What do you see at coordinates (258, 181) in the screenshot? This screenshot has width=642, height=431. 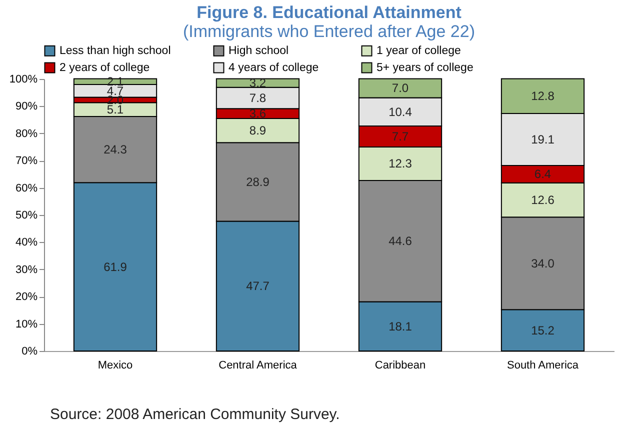 I see `data-label: 28.9` at bounding box center [258, 181].